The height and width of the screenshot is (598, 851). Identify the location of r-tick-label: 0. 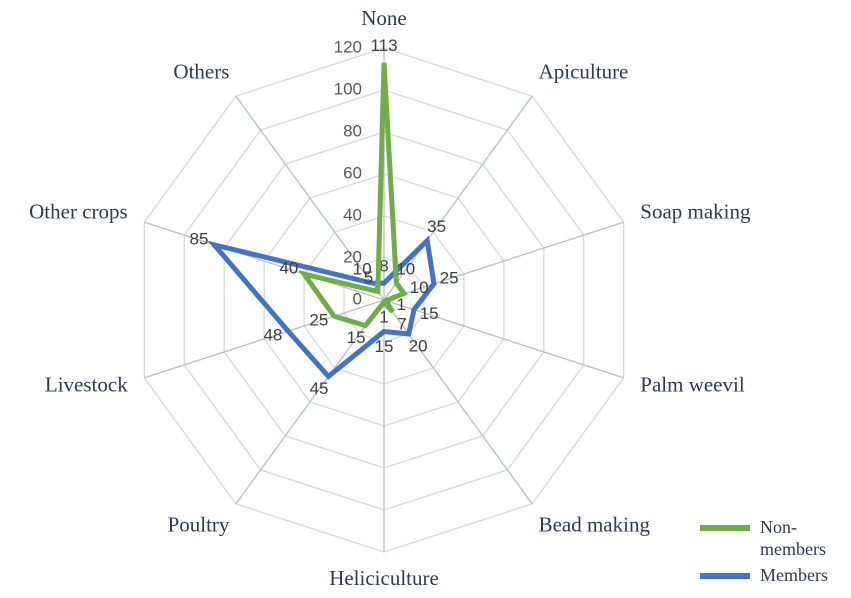
(357, 298).